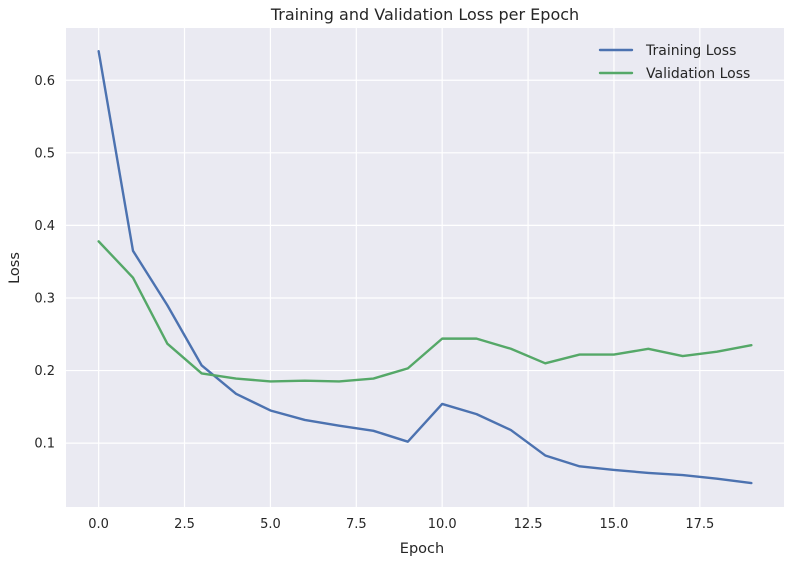 The height and width of the screenshot is (570, 802). What do you see at coordinates (674, 62) in the screenshot?
I see `legend: Training Loss Validation Loss` at bounding box center [674, 62].